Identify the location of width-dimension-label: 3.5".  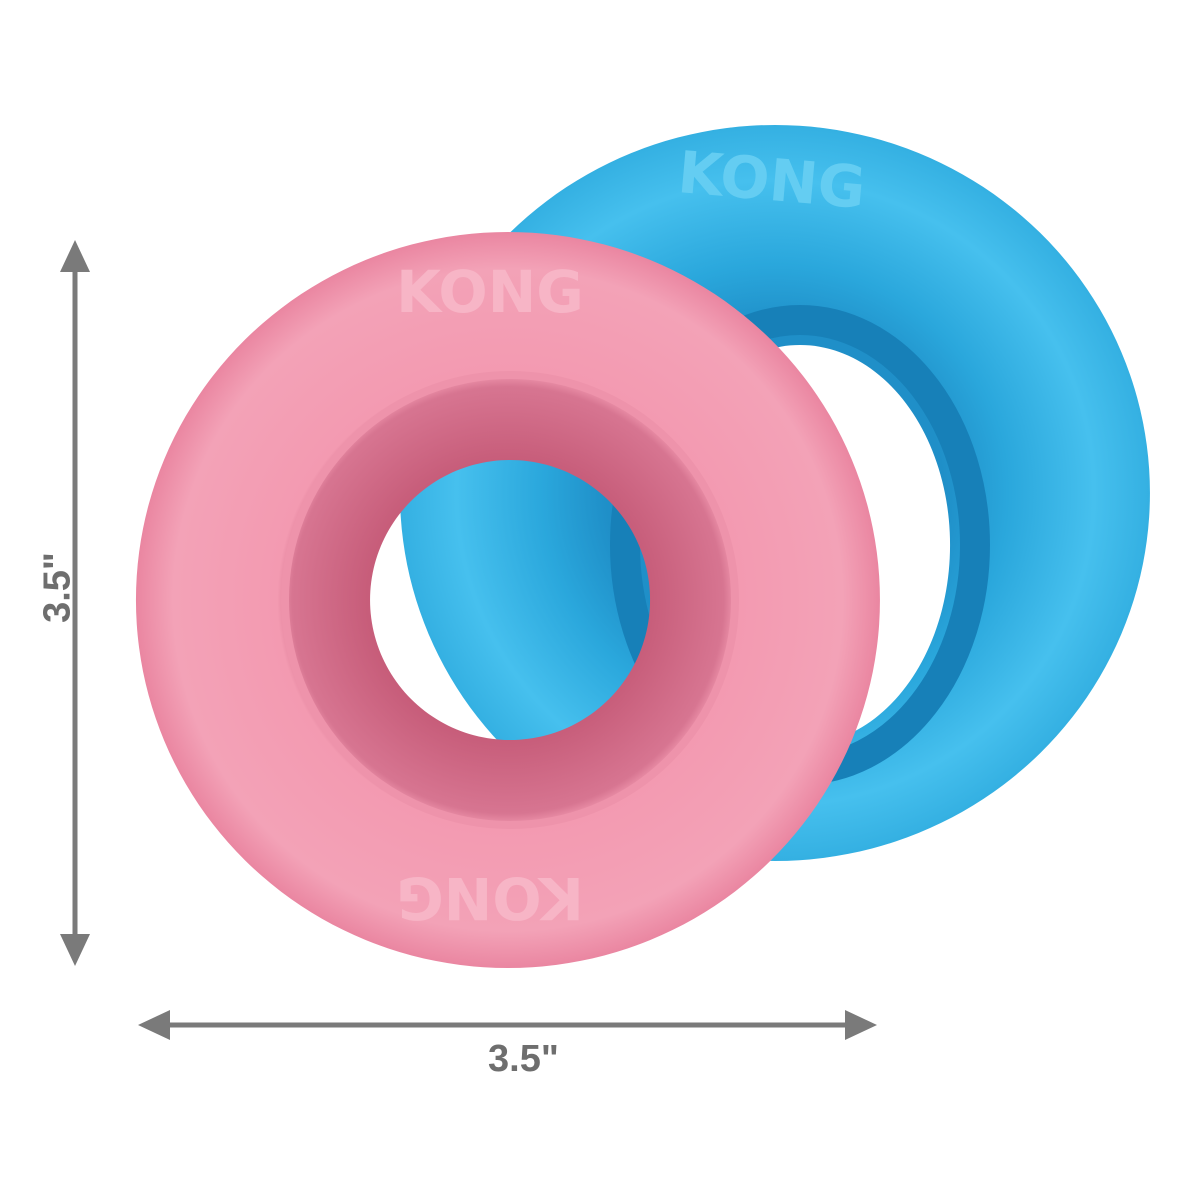
(523, 1059).